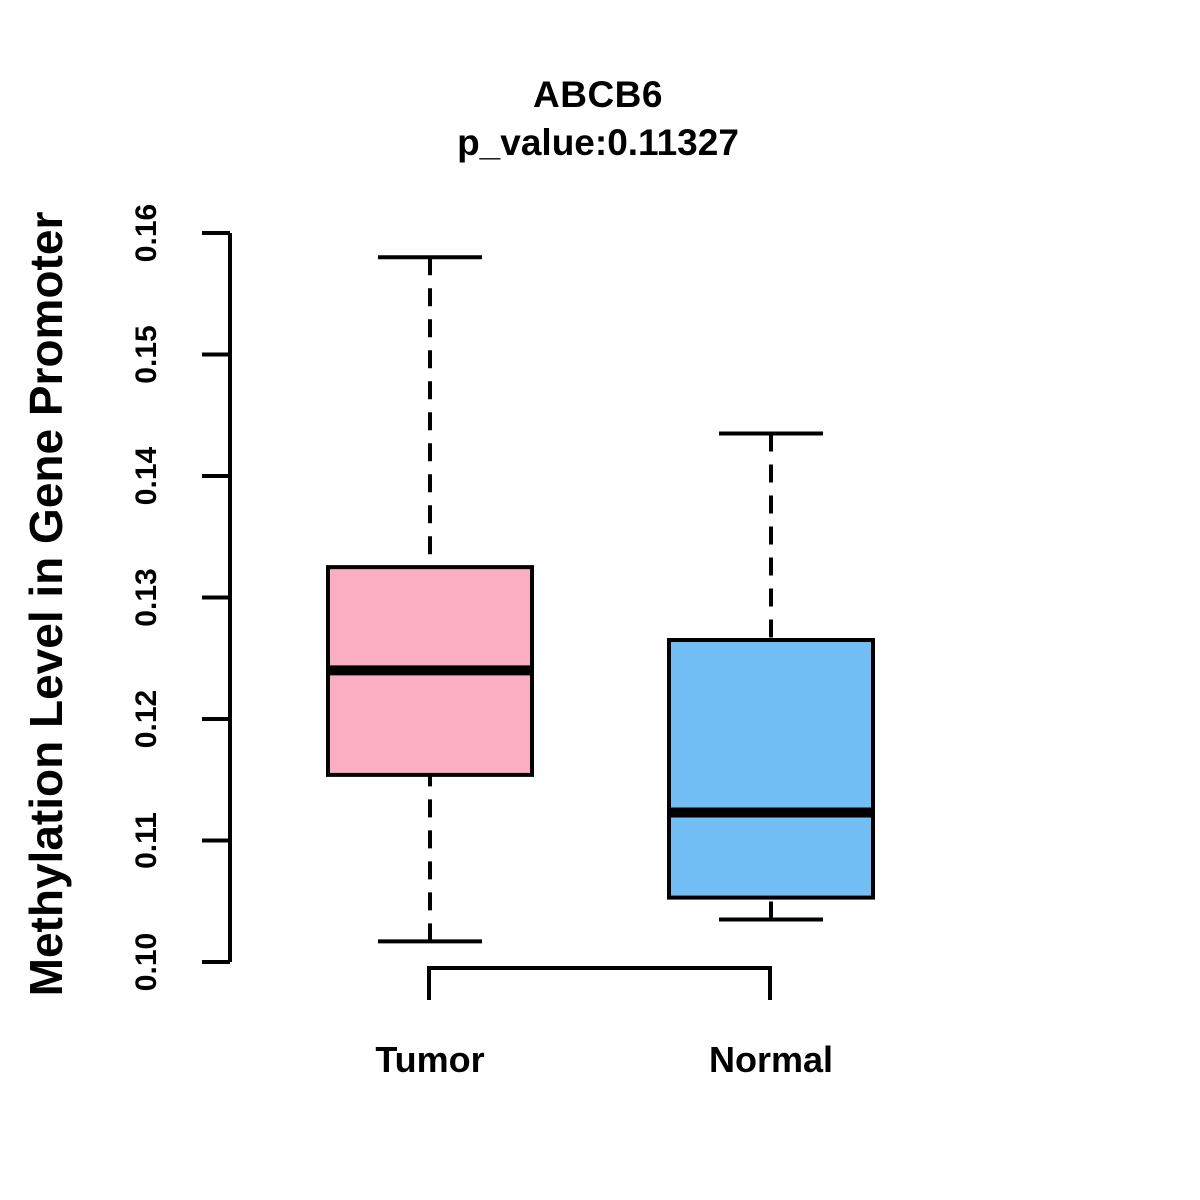 This screenshot has height=1200, width=1200. Describe the element at coordinates (598, 94) in the screenshot. I see `chart-title: ABCB6` at that location.